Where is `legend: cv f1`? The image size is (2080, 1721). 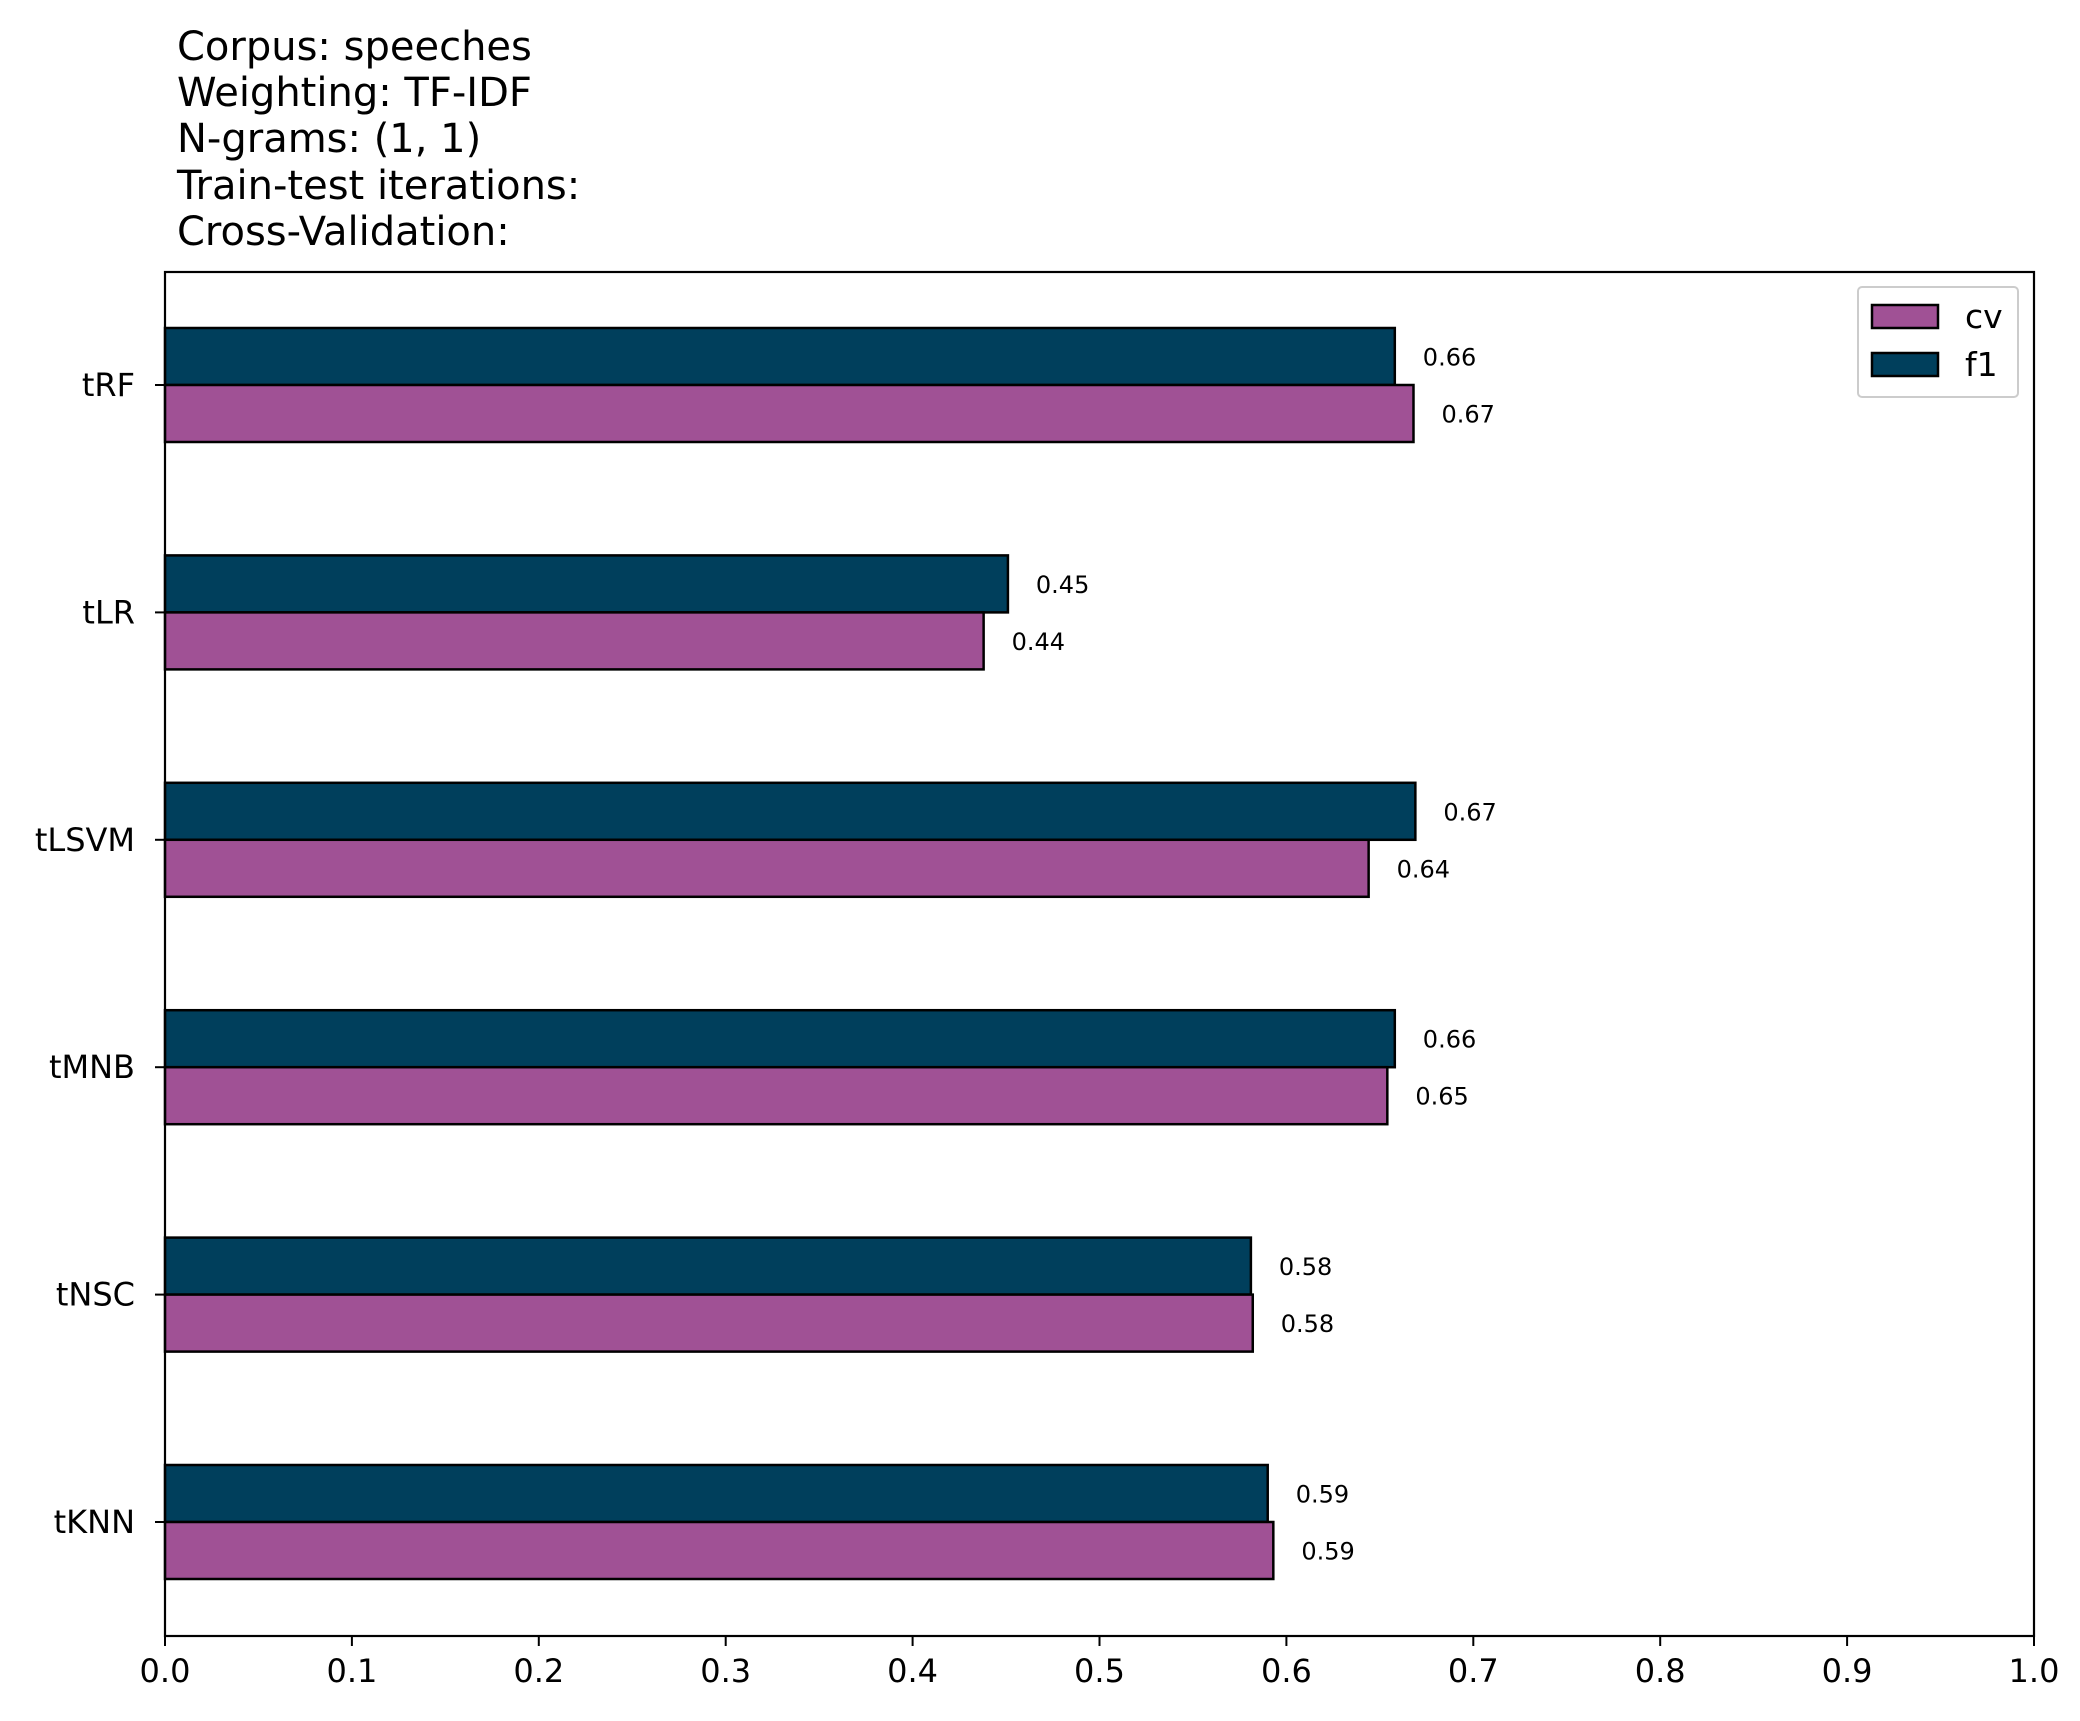 legend: cv f1 is located at coordinates (1938, 342).